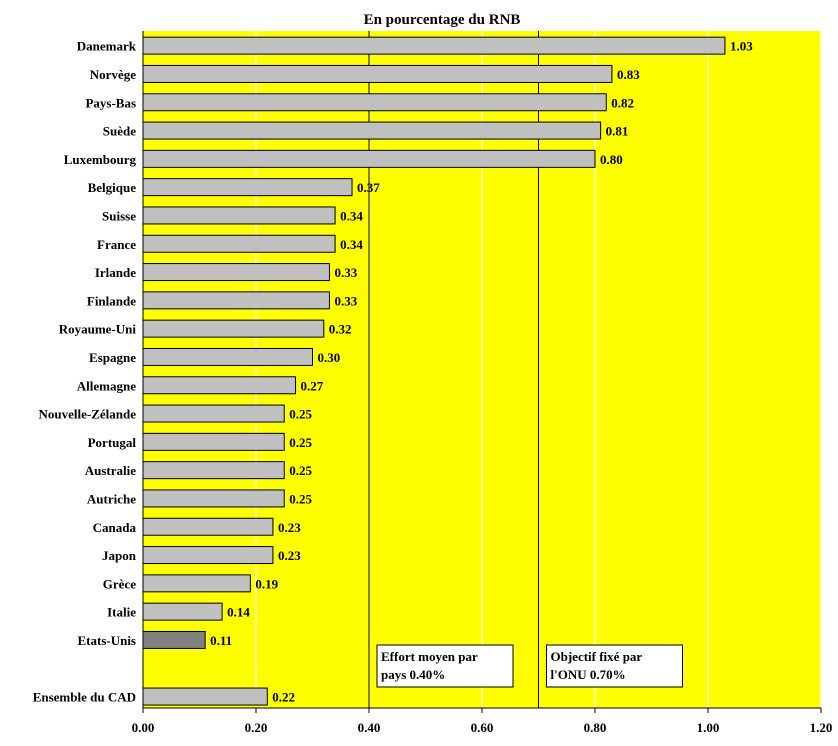  What do you see at coordinates (329, 357) in the screenshot?
I see `value-label: 0.30` at bounding box center [329, 357].